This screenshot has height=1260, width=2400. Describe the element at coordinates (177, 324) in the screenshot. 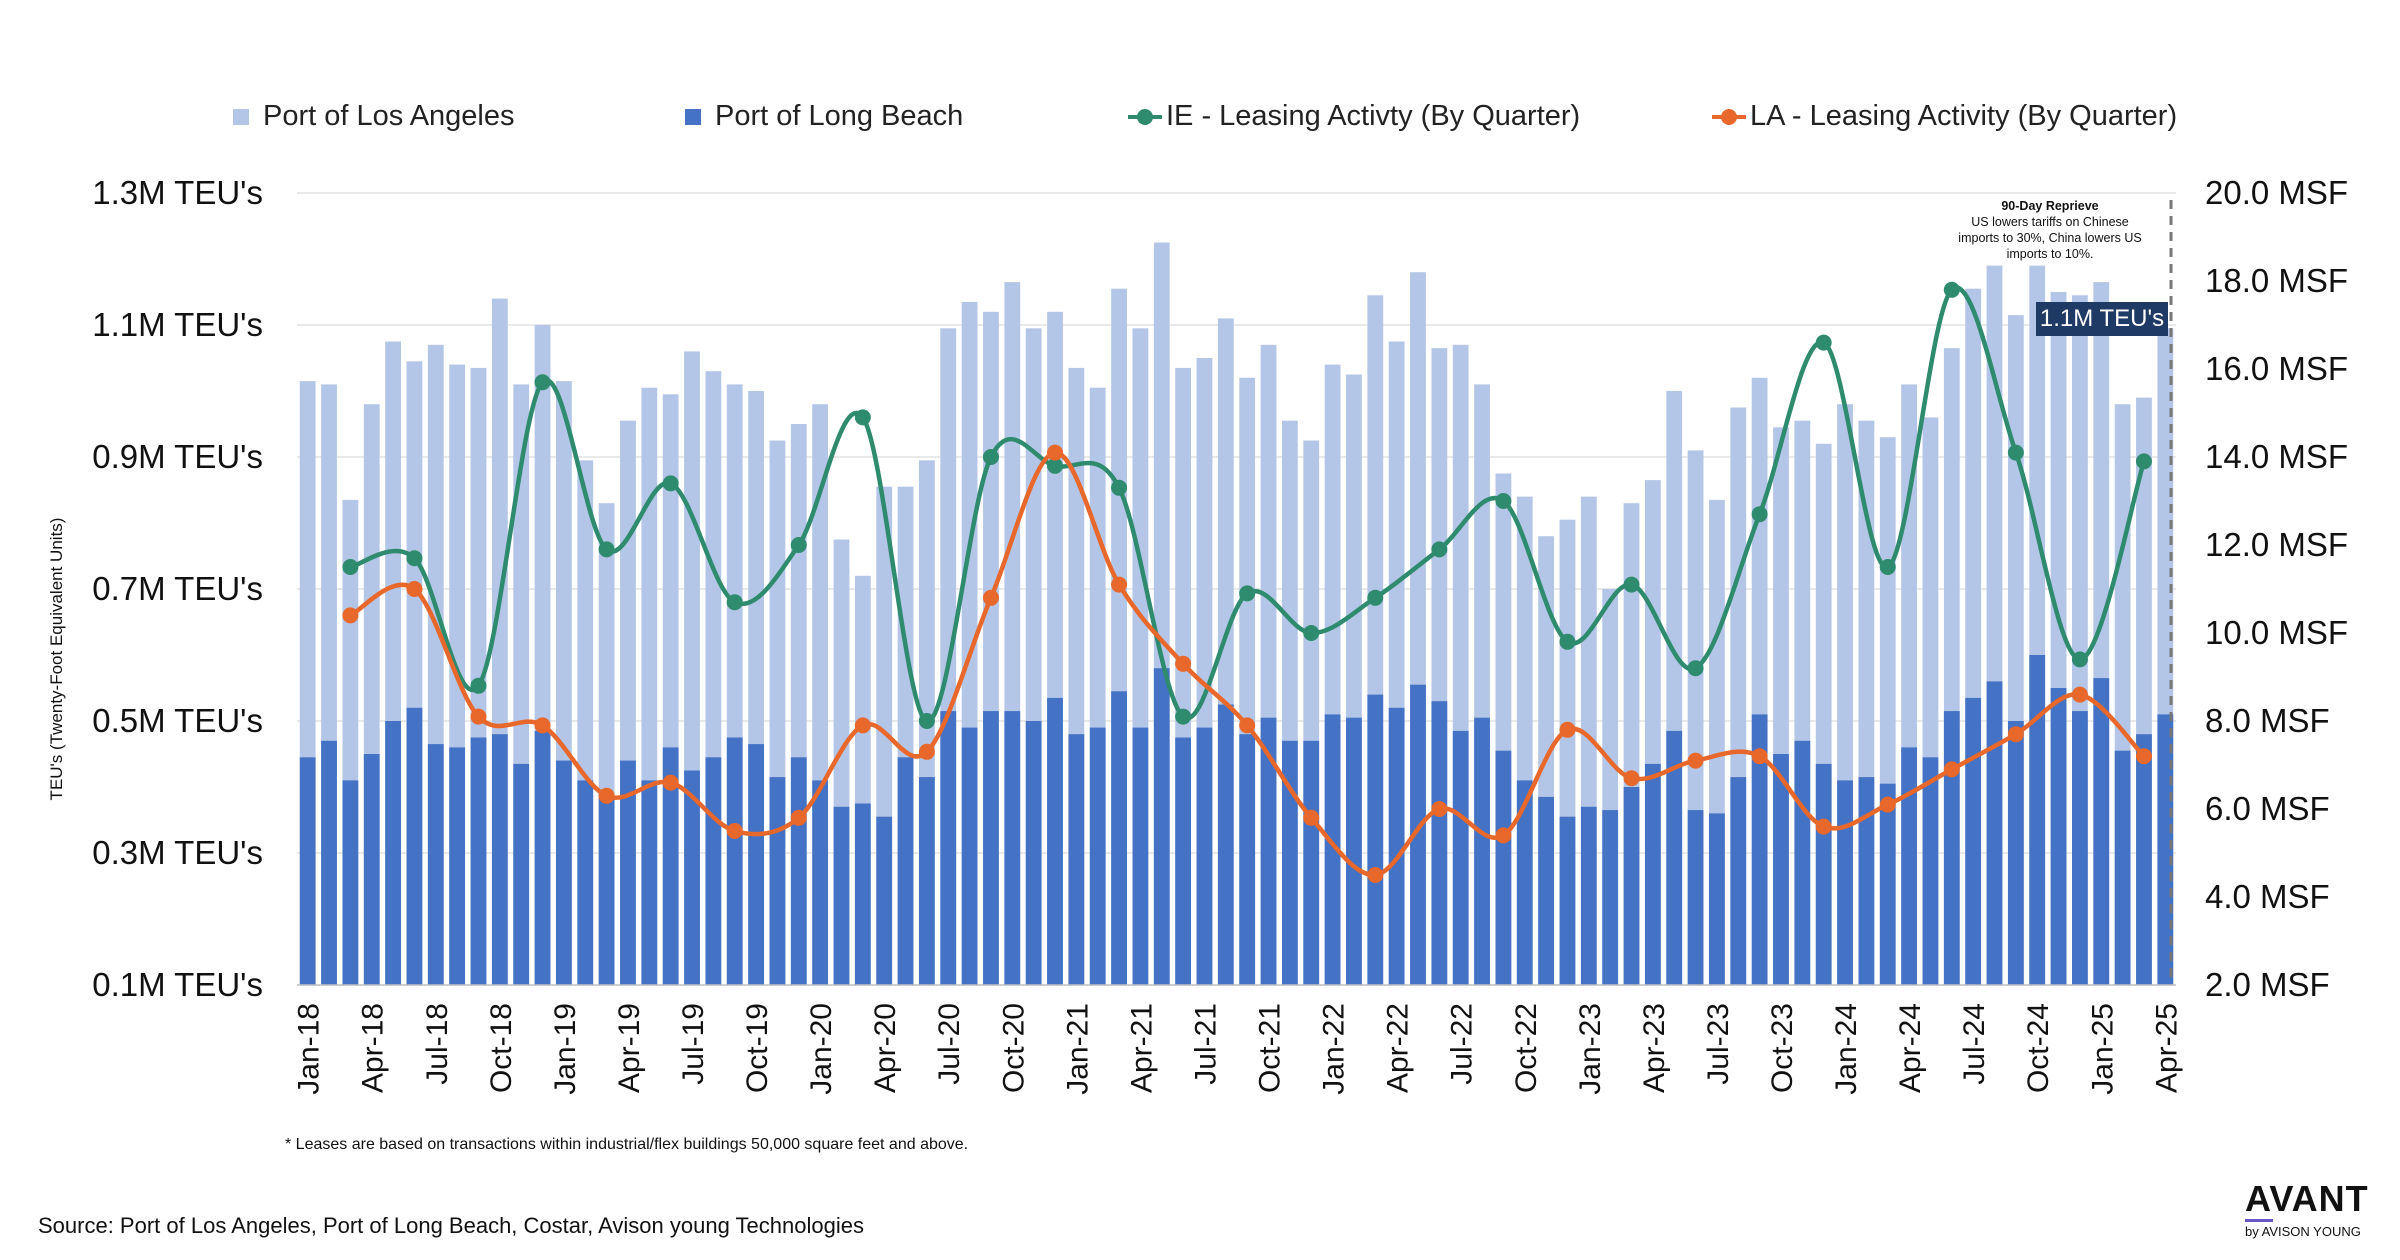

I see `y-tick-label: 1.1M TEU's` at that location.